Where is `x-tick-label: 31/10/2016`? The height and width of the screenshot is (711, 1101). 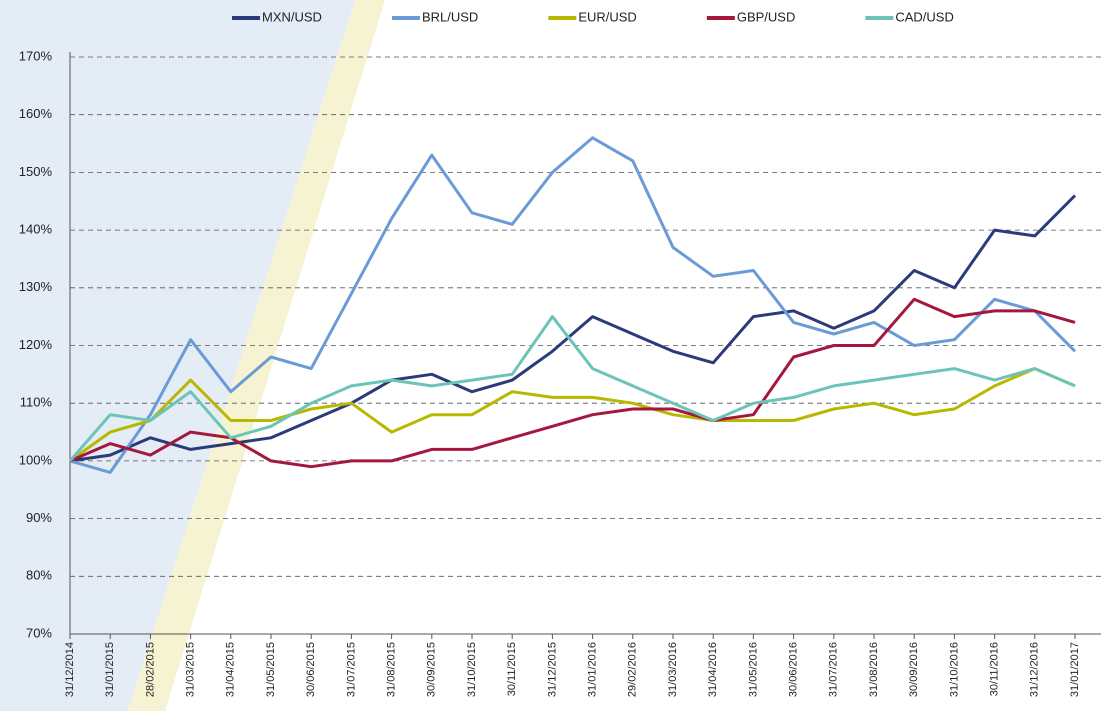
x-tick-label: 31/10/2016 is located at coordinates (954, 669).